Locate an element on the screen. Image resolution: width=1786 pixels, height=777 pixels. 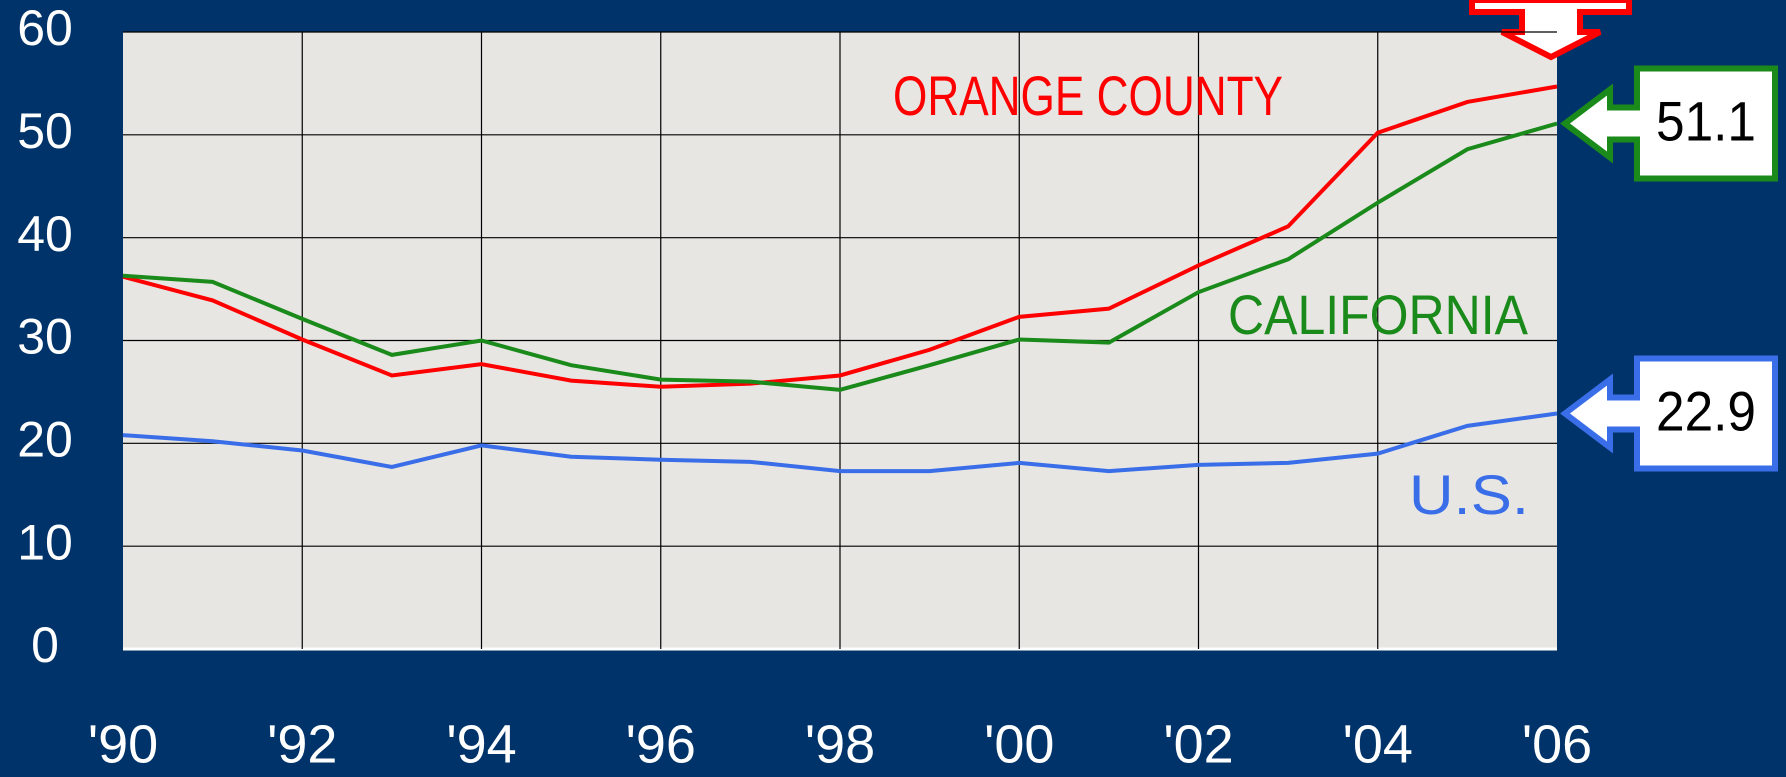
y-tick-label: 0 is located at coordinates (45, 645).